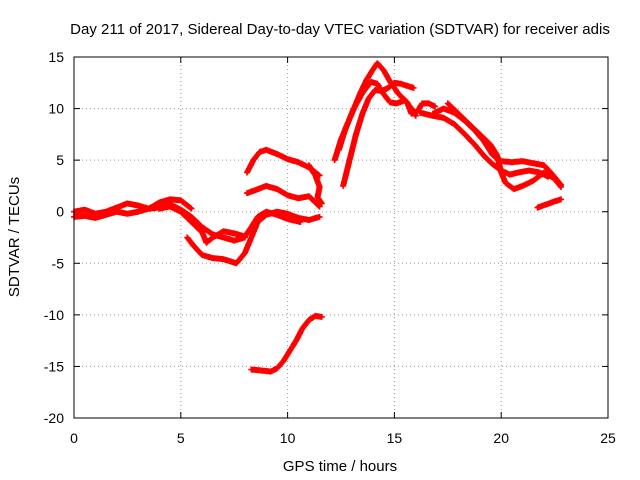  I want to click on y-axis-label: SDTVAR / TECUs, so click(14, 237).